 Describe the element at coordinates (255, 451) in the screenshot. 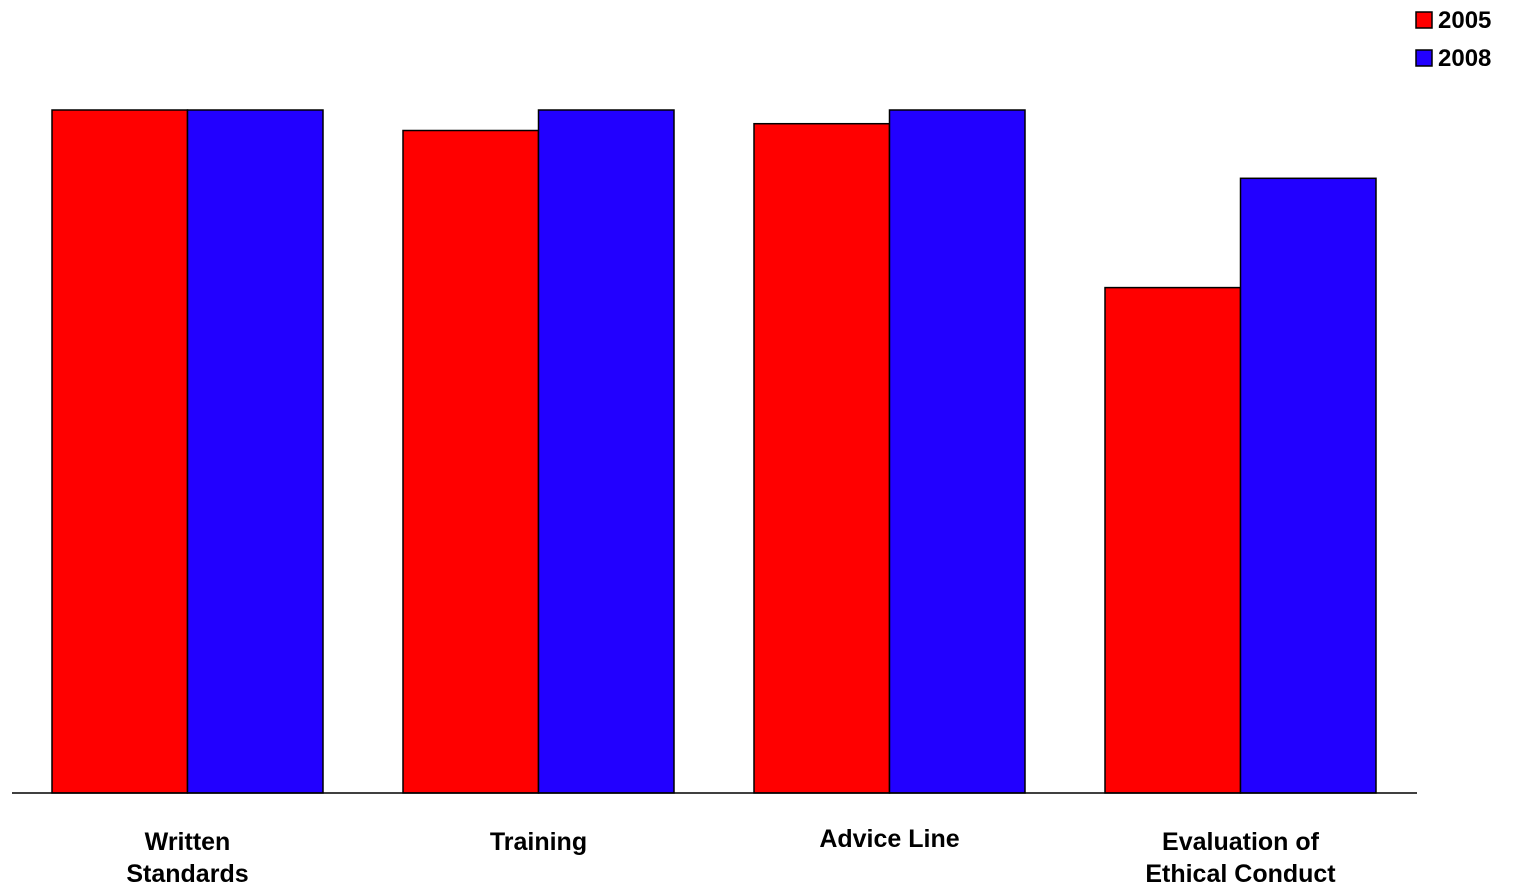

I see `bar-written-standards-2008` at that location.